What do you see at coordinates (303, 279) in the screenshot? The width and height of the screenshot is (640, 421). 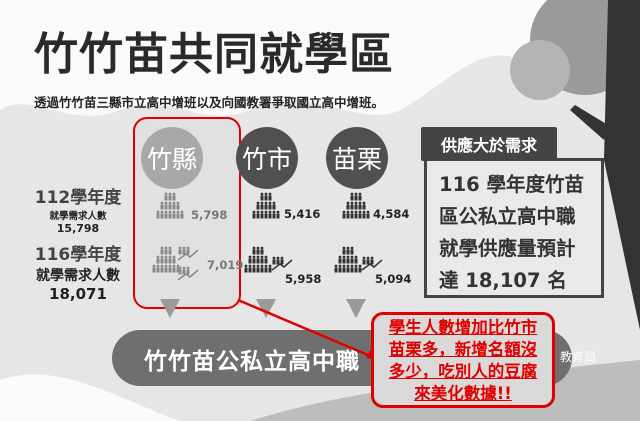 I see `value-116-hsinchu-city: 5,958` at bounding box center [303, 279].